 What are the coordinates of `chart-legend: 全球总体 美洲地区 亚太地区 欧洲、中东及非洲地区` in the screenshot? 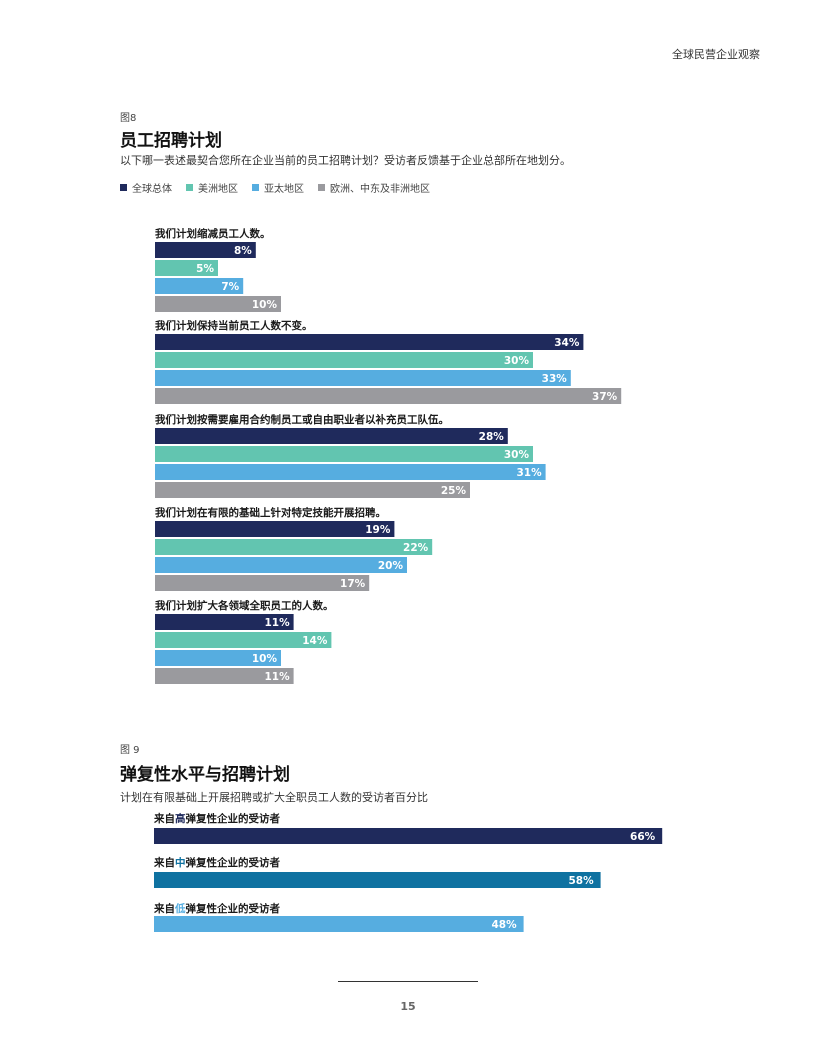 It's located at (275, 187).